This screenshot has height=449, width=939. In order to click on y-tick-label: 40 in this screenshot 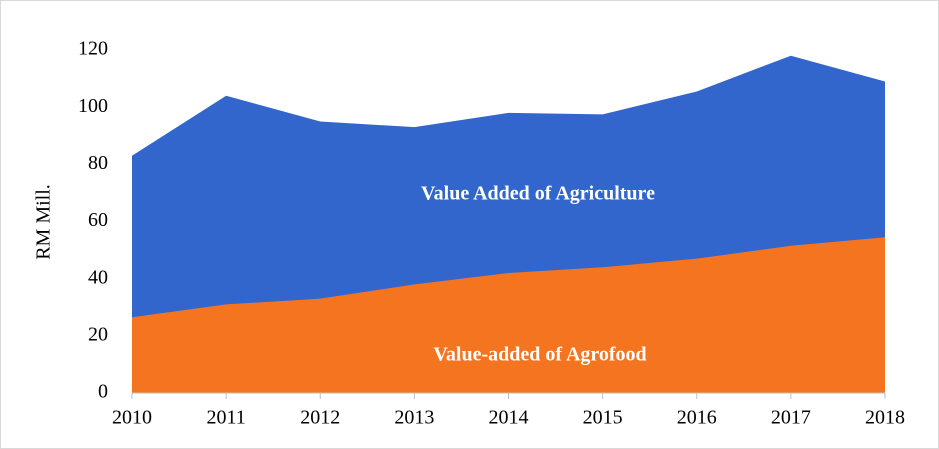, I will do `click(98, 277)`.